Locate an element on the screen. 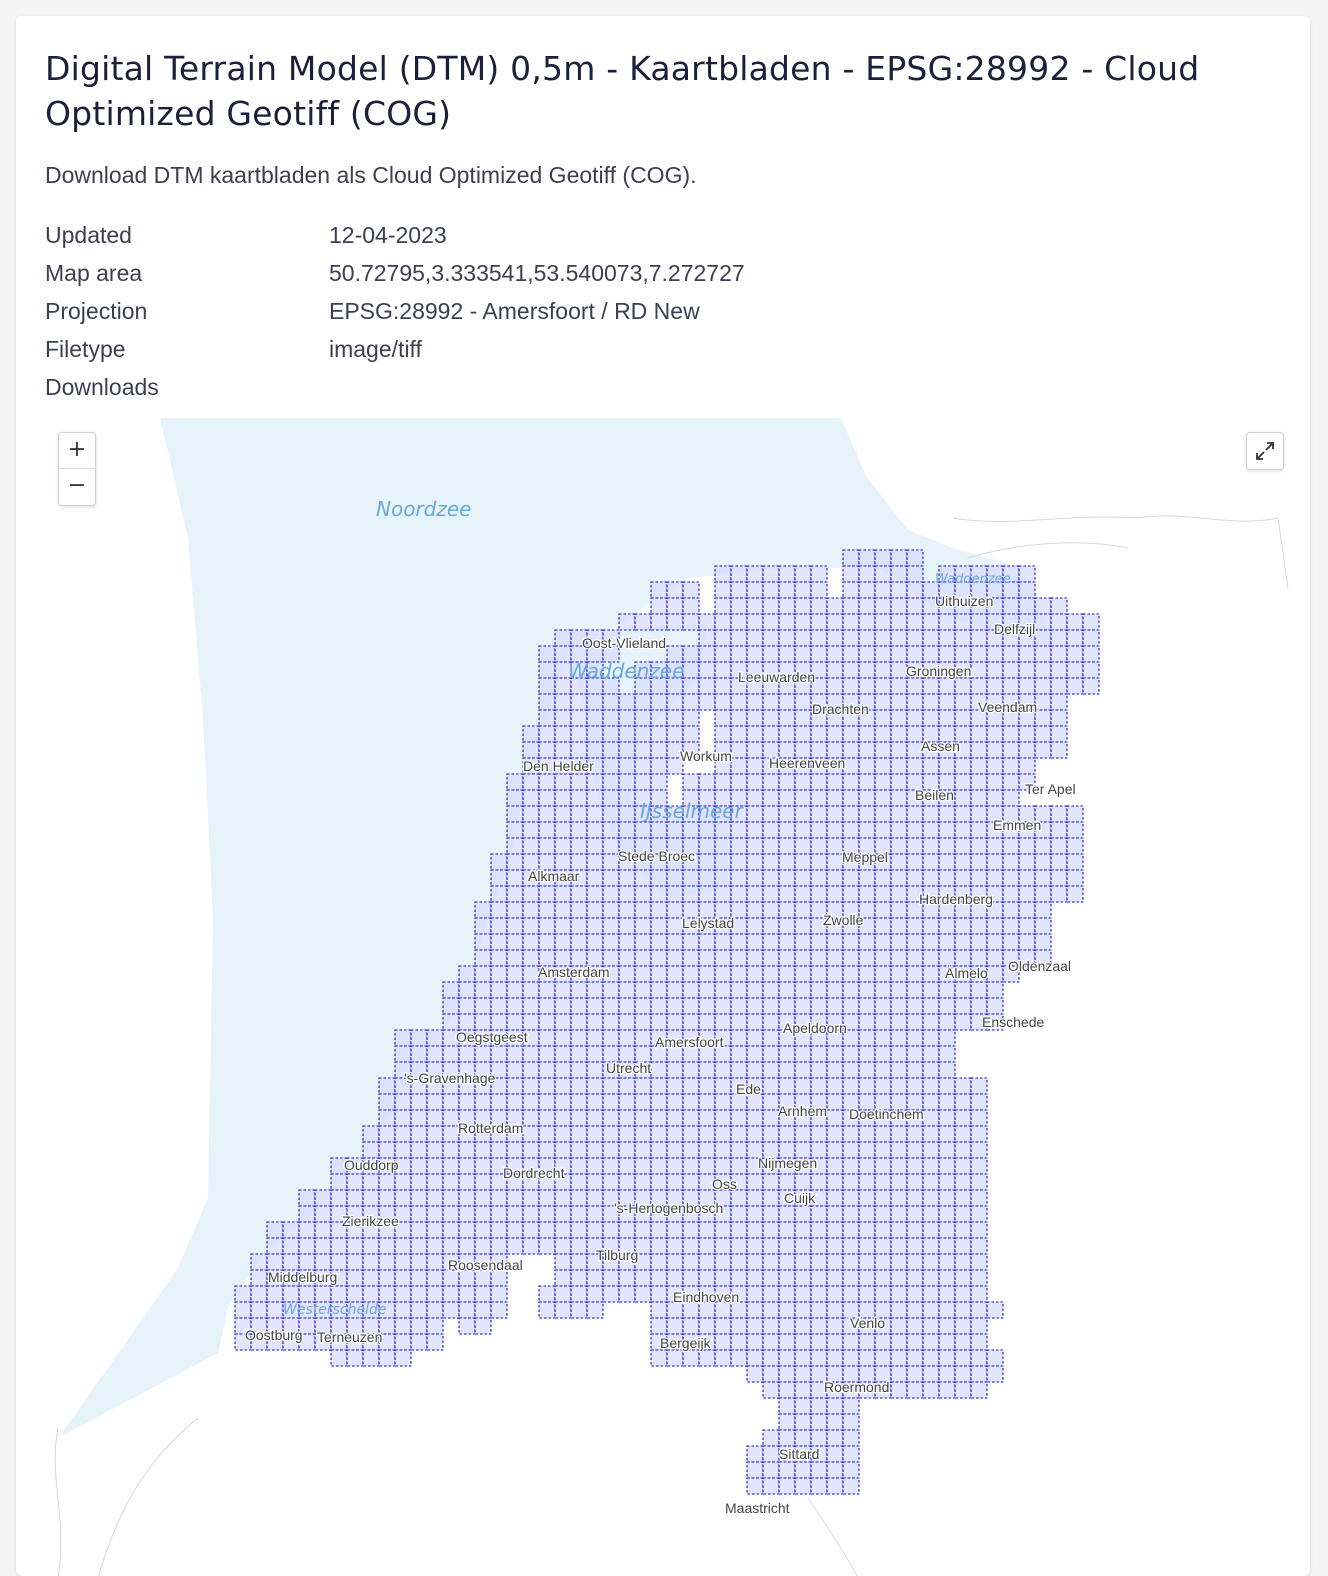  fullscreen-button is located at coordinates (1265, 451).